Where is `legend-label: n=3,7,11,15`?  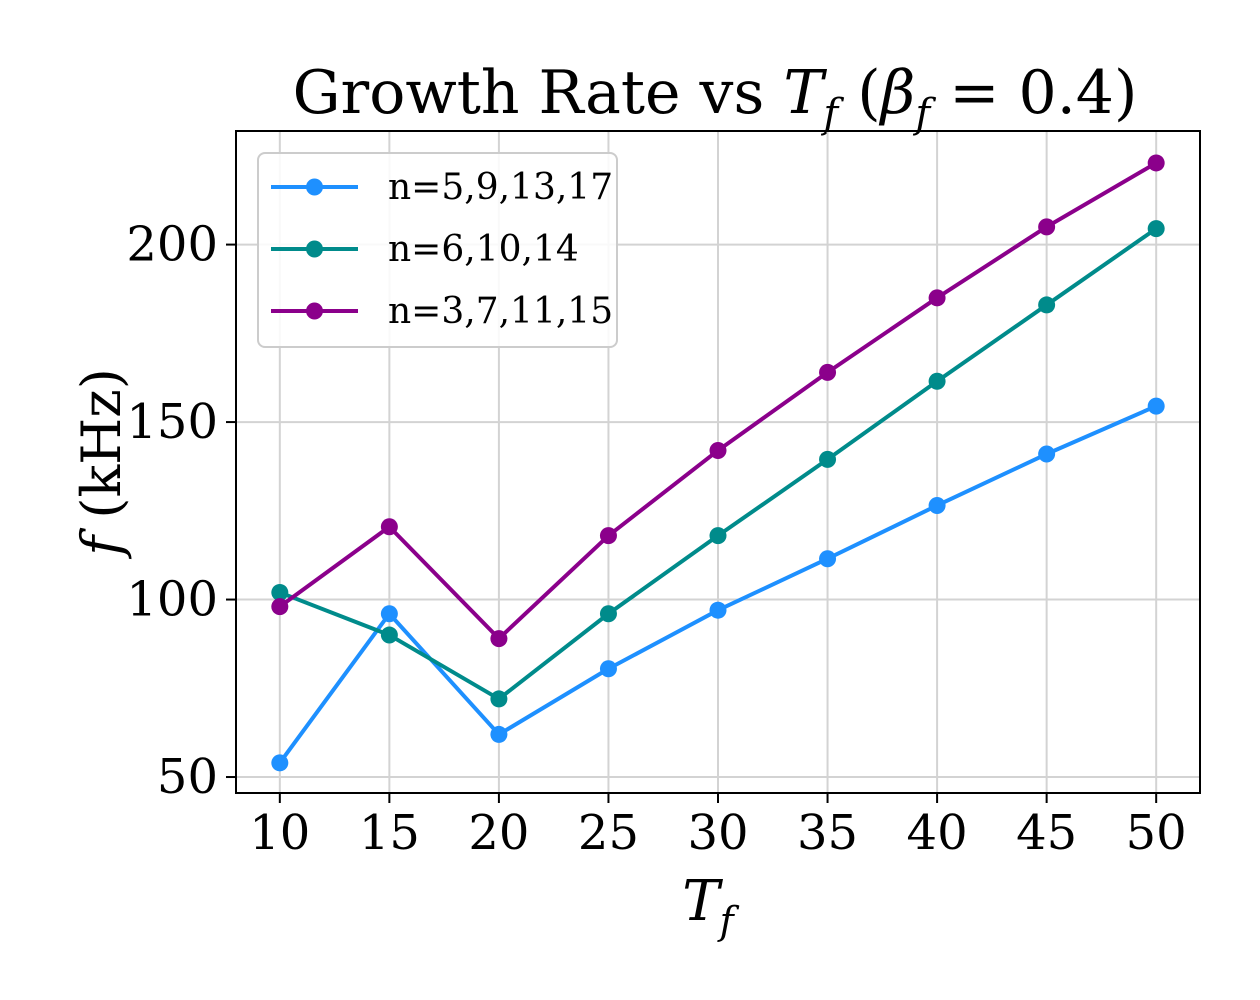 legend-label: n=3,7,11,15 is located at coordinates (500, 311).